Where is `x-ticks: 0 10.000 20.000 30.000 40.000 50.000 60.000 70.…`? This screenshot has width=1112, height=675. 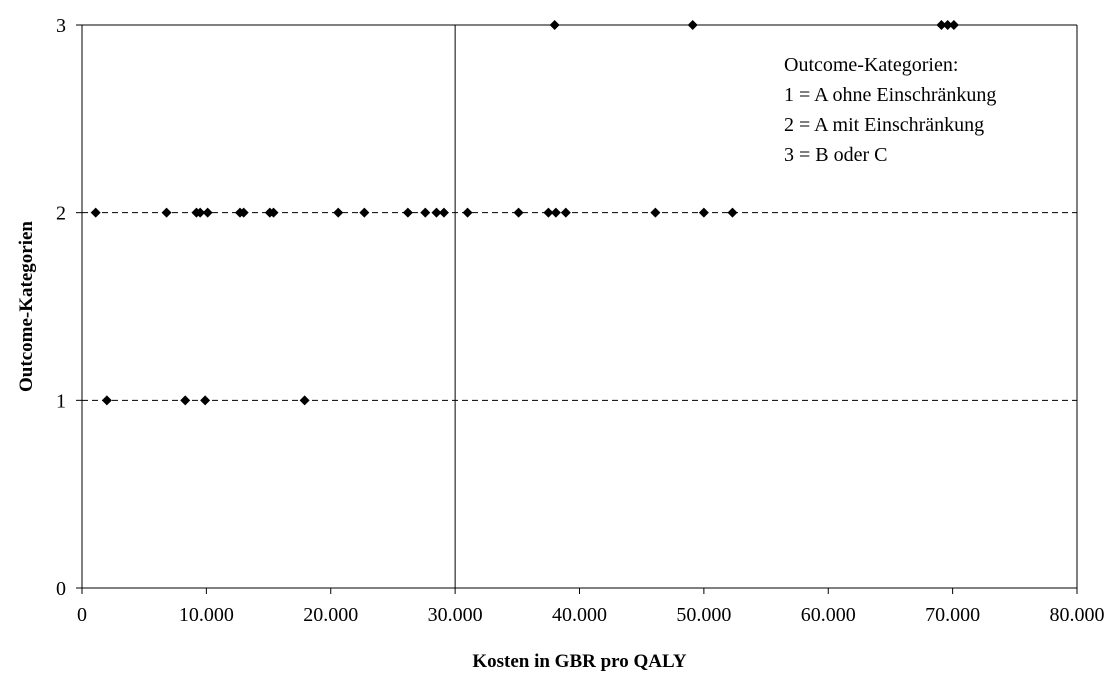 x-ticks: 0 10.000 20.000 30.000 40.000 50.000 60.000 70.… is located at coordinates (591, 607).